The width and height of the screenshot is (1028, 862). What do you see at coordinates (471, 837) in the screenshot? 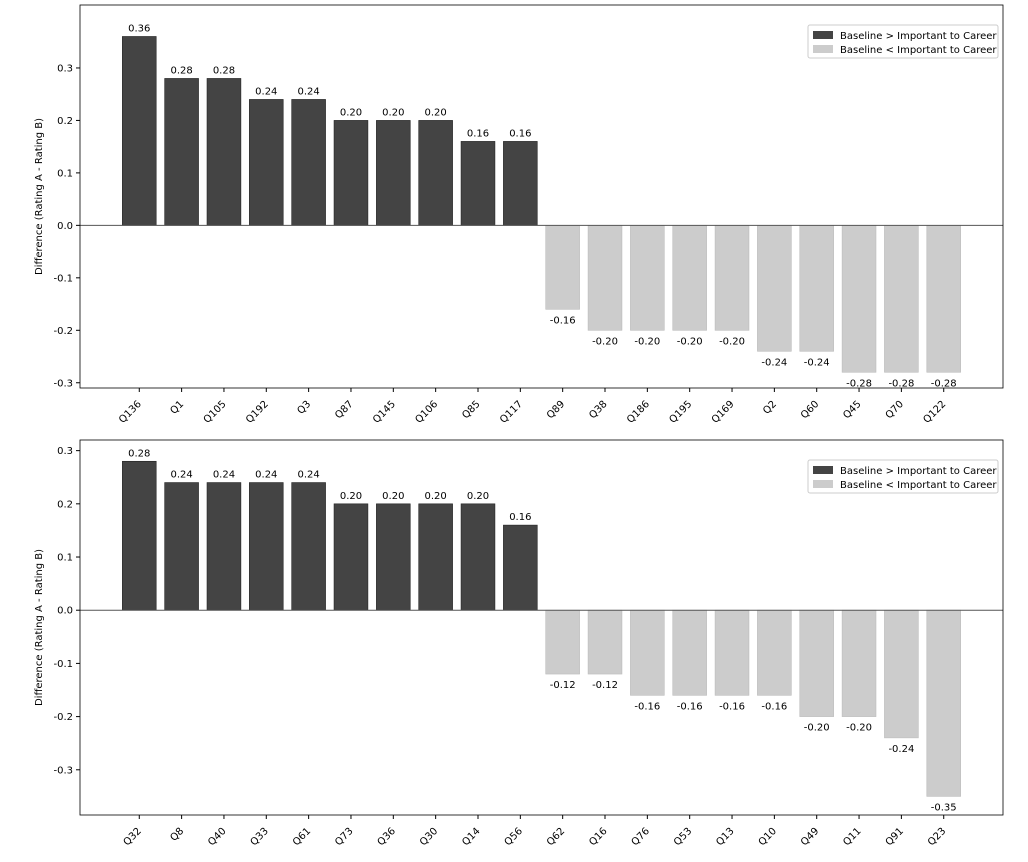
I see `x-tick-label: Q14` at bounding box center [471, 837].